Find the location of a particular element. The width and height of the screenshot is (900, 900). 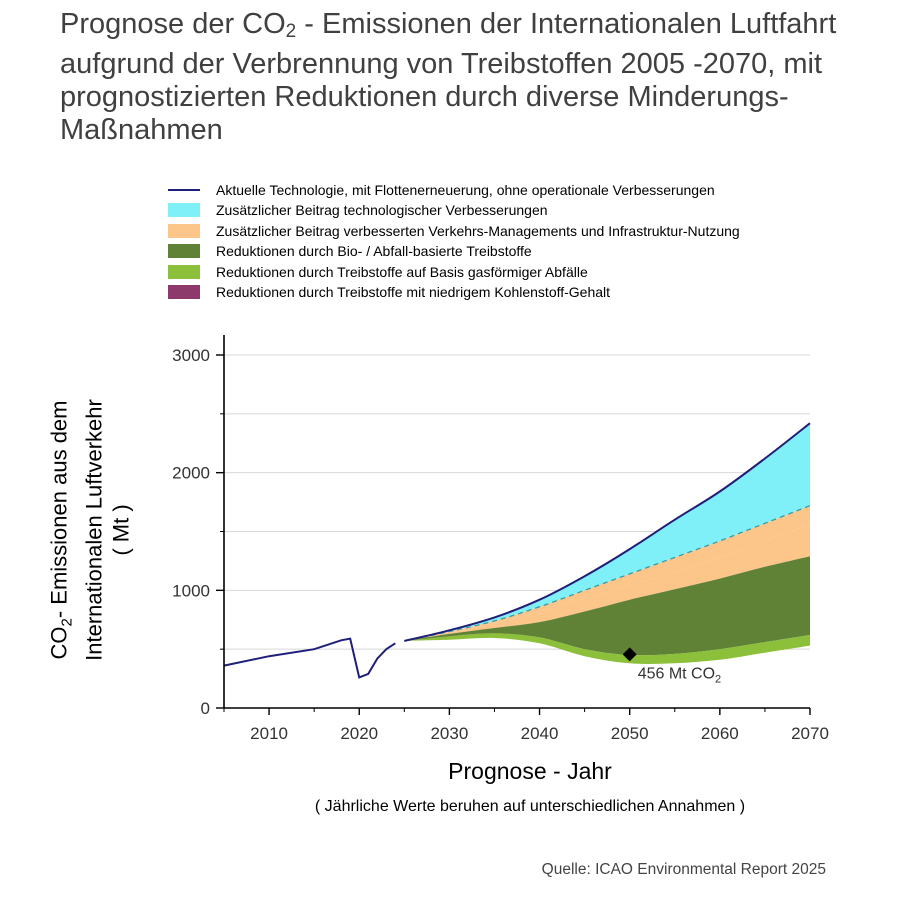

legend-line-swatch is located at coordinates (184, 190).